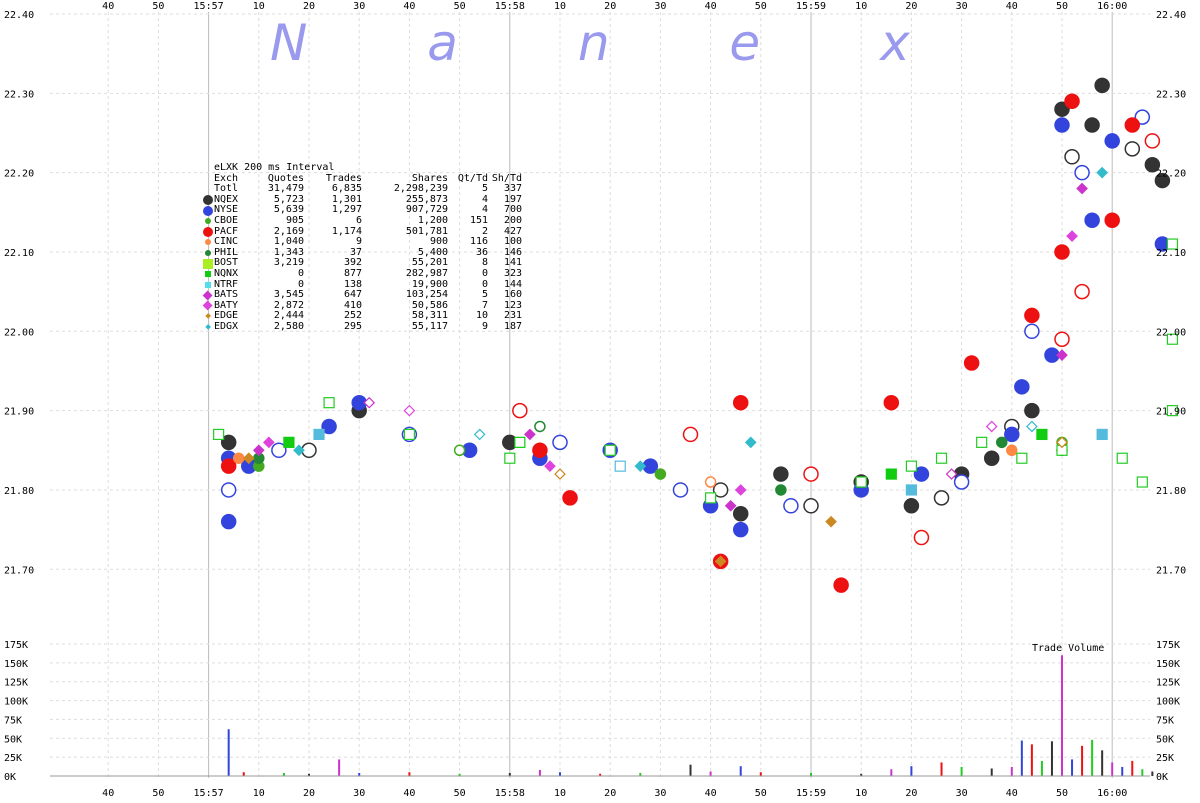 Image resolution: width=1200 pixels, height=803 pixels. I want to click on stats-cell-trades: 1,301, so click(346, 199).